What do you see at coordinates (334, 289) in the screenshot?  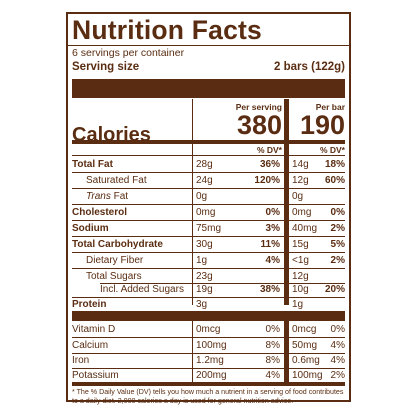 I see `added-sugars-bar-dv: 20%` at bounding box center [334, 289].